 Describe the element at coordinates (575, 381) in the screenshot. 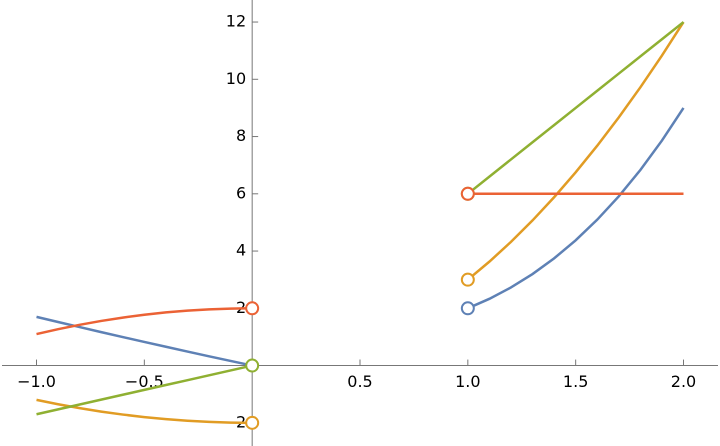

I see `x-tick-label: 1.5` at that location.